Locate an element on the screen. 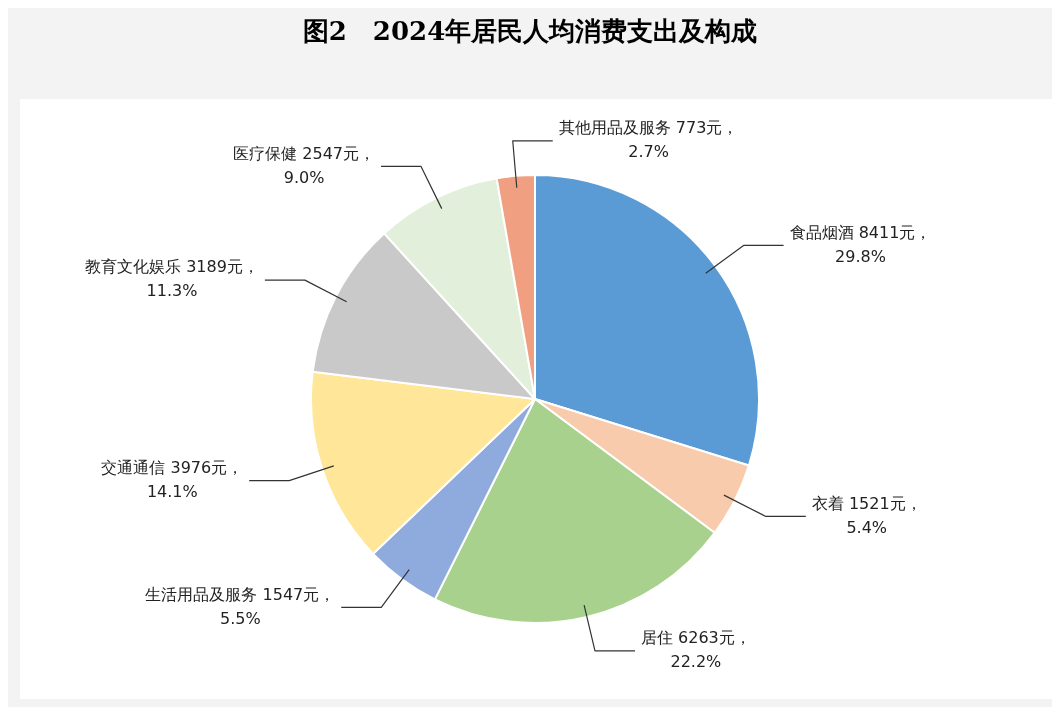  slice-label: 交通通信 3976元， 14.1% is located at coordinates (172, 479).